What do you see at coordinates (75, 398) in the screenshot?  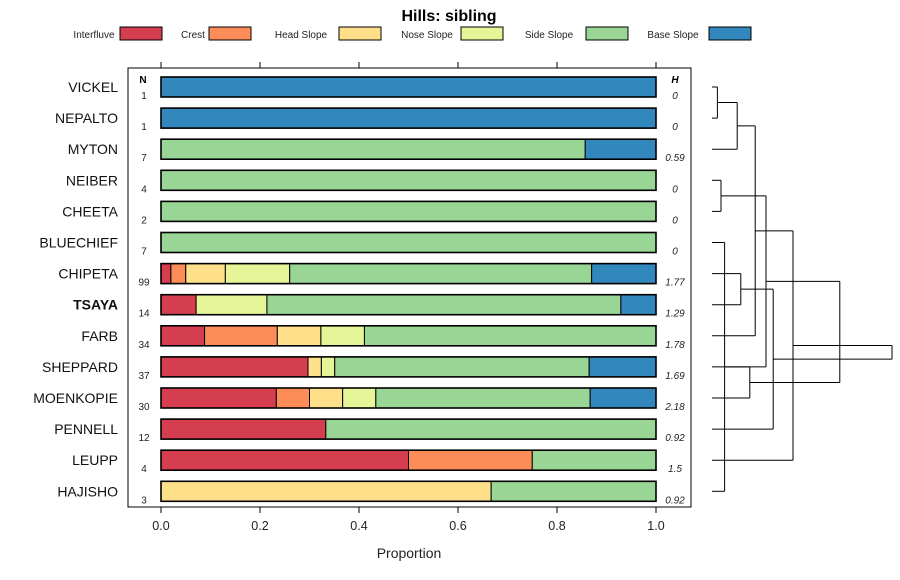 I see `row-label: MOENKOPIE` at bounding box center [75, 398].